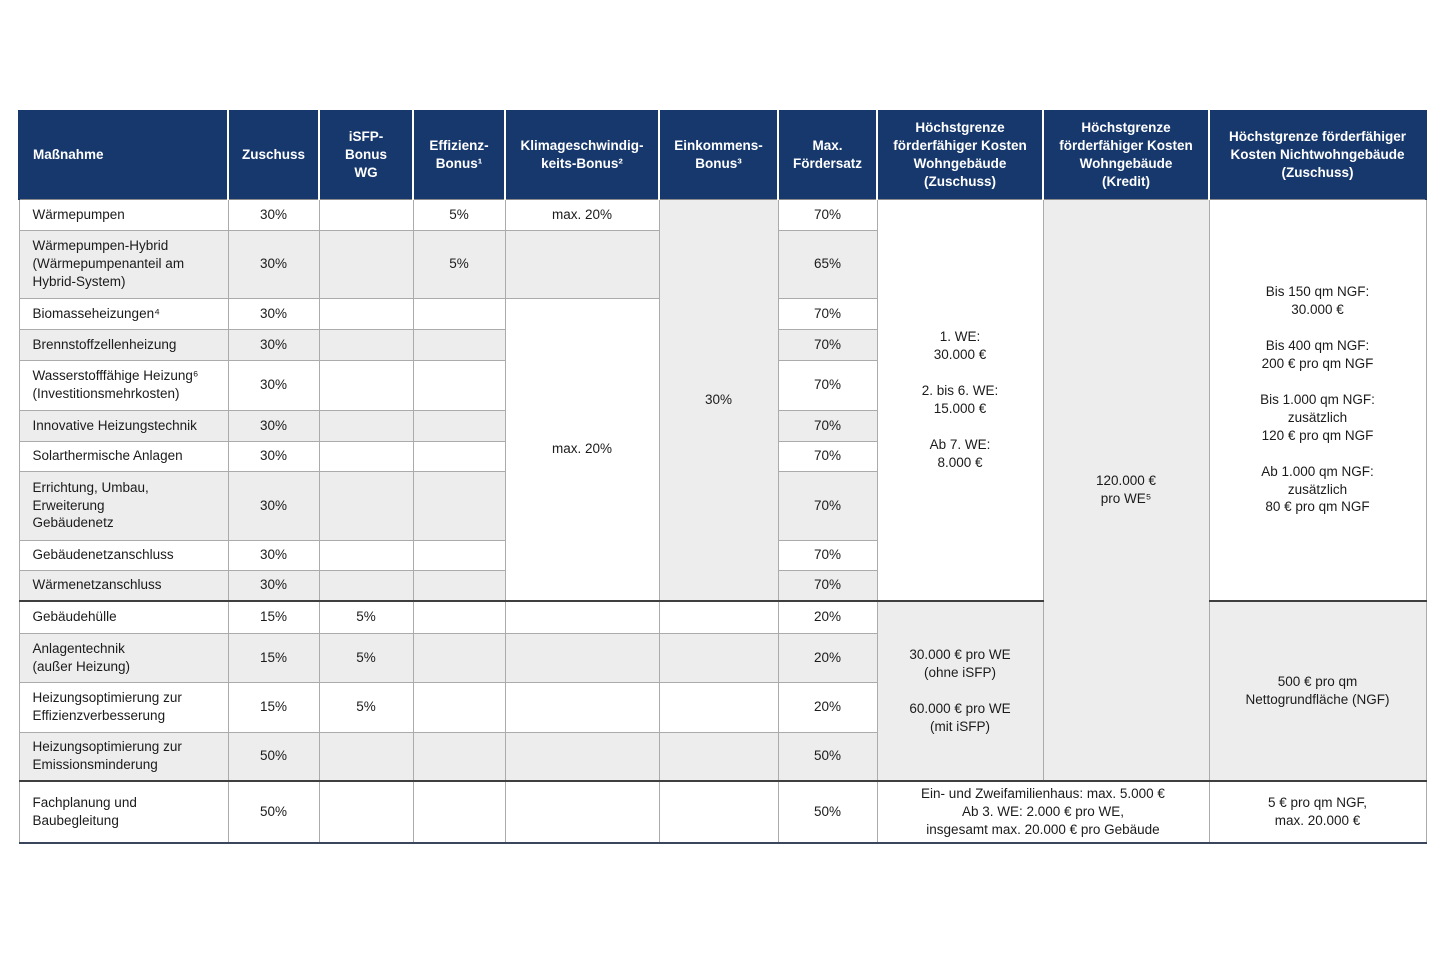  What do you see at coordinates (1126, 490) in the screenshot?
I see `cell-wg-kredit-merged-rows1-14: 120.000 € pro WE⁵` at bounding box center [1126, 490].